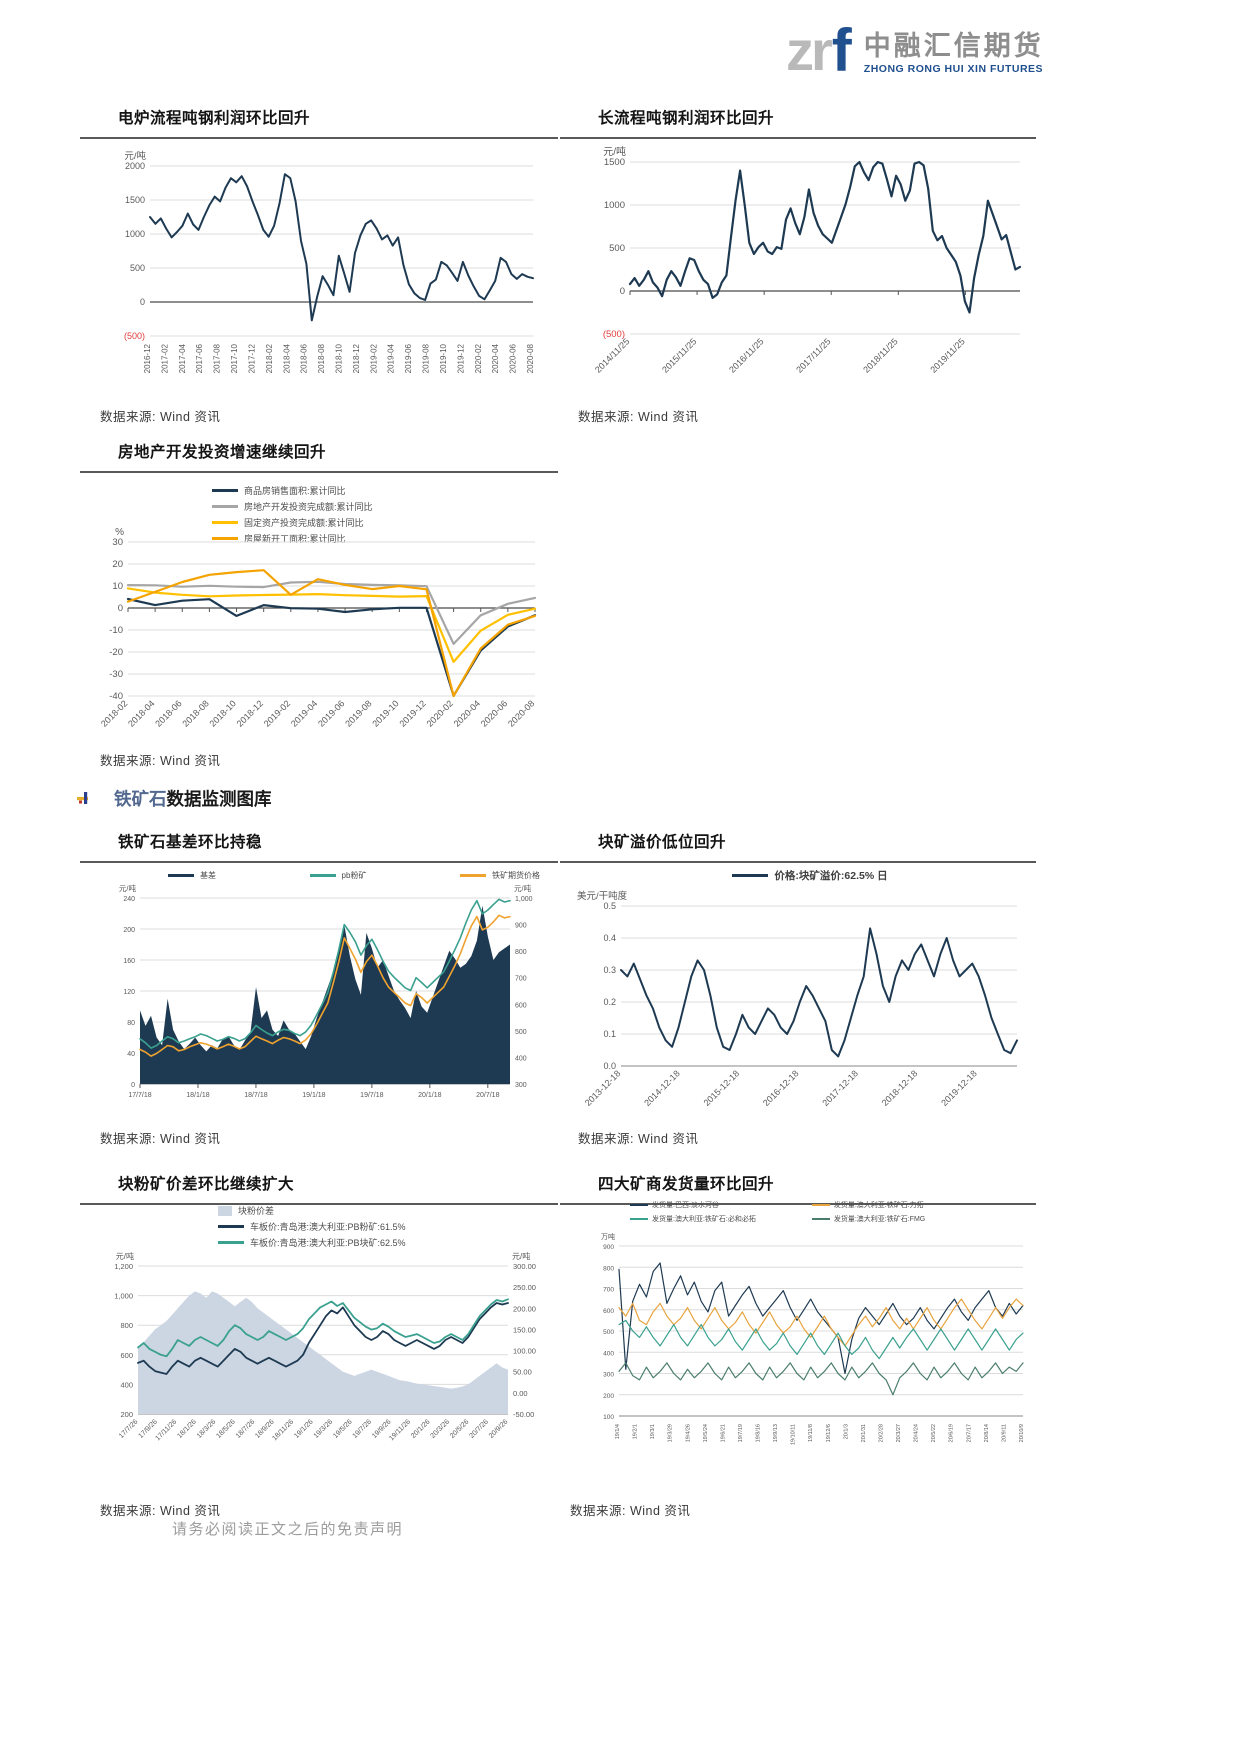 The height and width of the screenshot is (1754, 1240). I want to click on svg-text: 2019-06, so click(408, 358).